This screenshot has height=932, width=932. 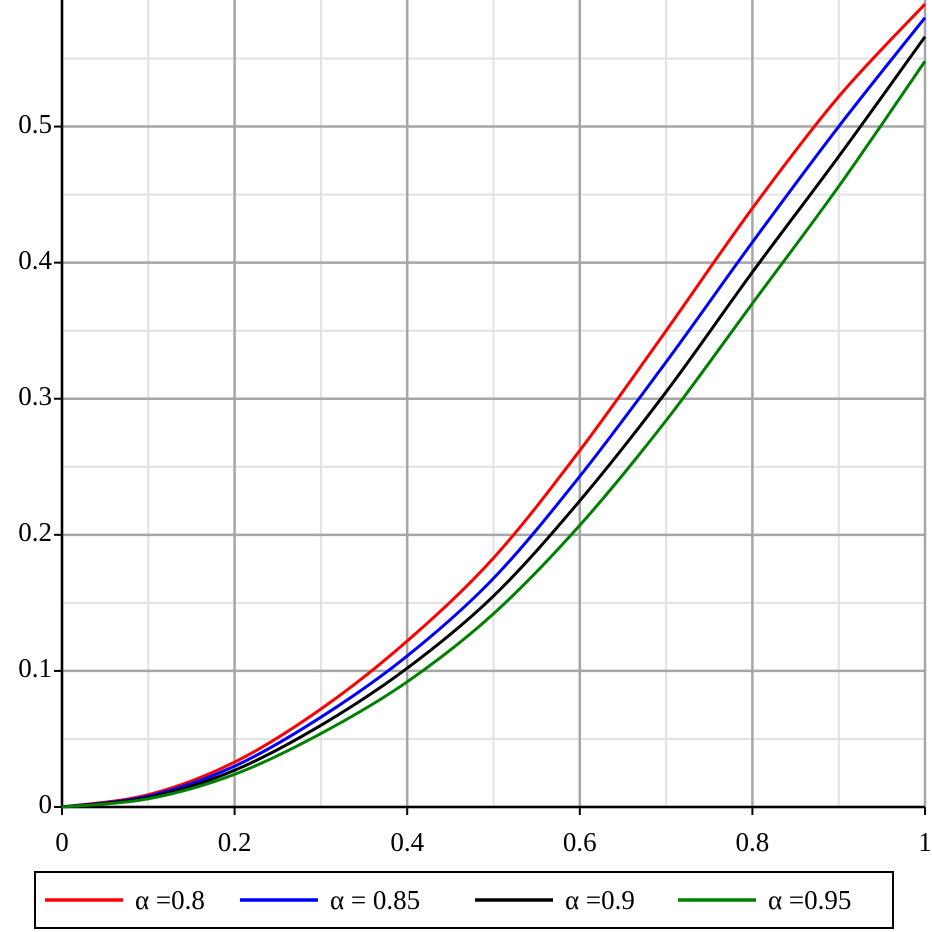 I want to click on y-tick-label: 0.5, so click(x=35, y=124).